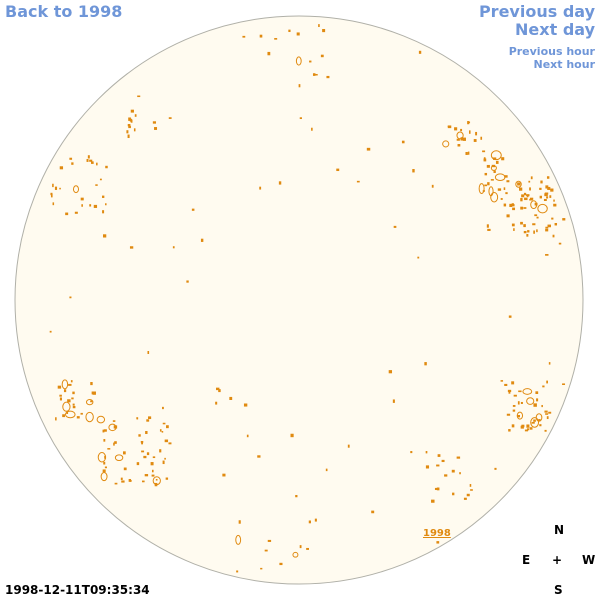 This screenshot has height=600, width=600. Describe the element at coordinates (536, 11) in the screenshot. I see `previous-day-link: Previous day` at that location.